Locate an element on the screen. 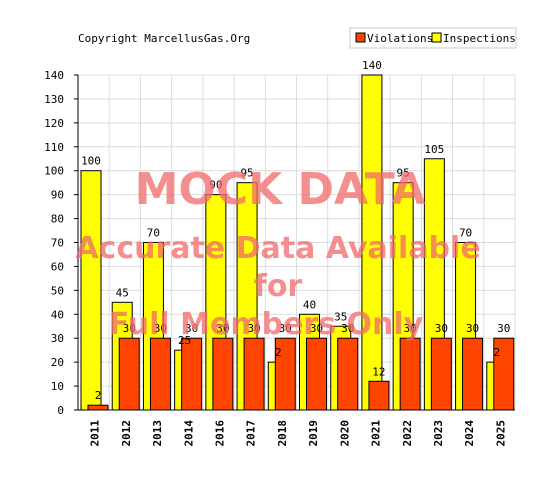 The width and height of the screenshot is (560, 500). y-tick-label: 140 is located at coordinates (54, 75).